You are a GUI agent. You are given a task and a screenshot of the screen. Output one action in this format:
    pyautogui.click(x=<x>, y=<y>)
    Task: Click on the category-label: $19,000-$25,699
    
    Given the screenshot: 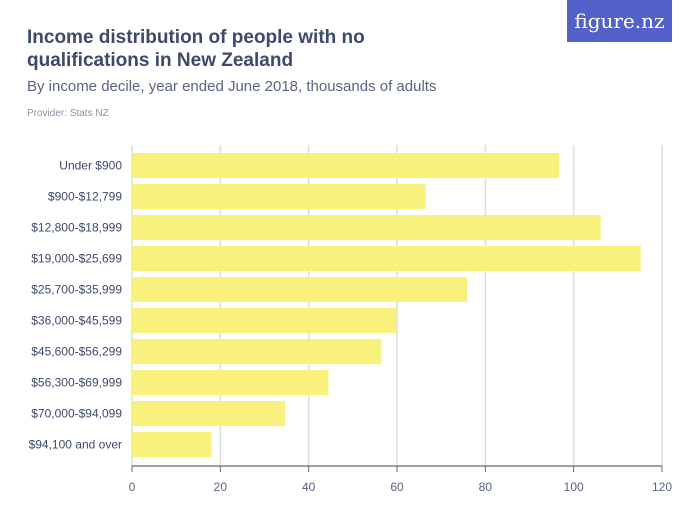 What is the action you would take?
    pyautogui.click(x=76, y=259)
    